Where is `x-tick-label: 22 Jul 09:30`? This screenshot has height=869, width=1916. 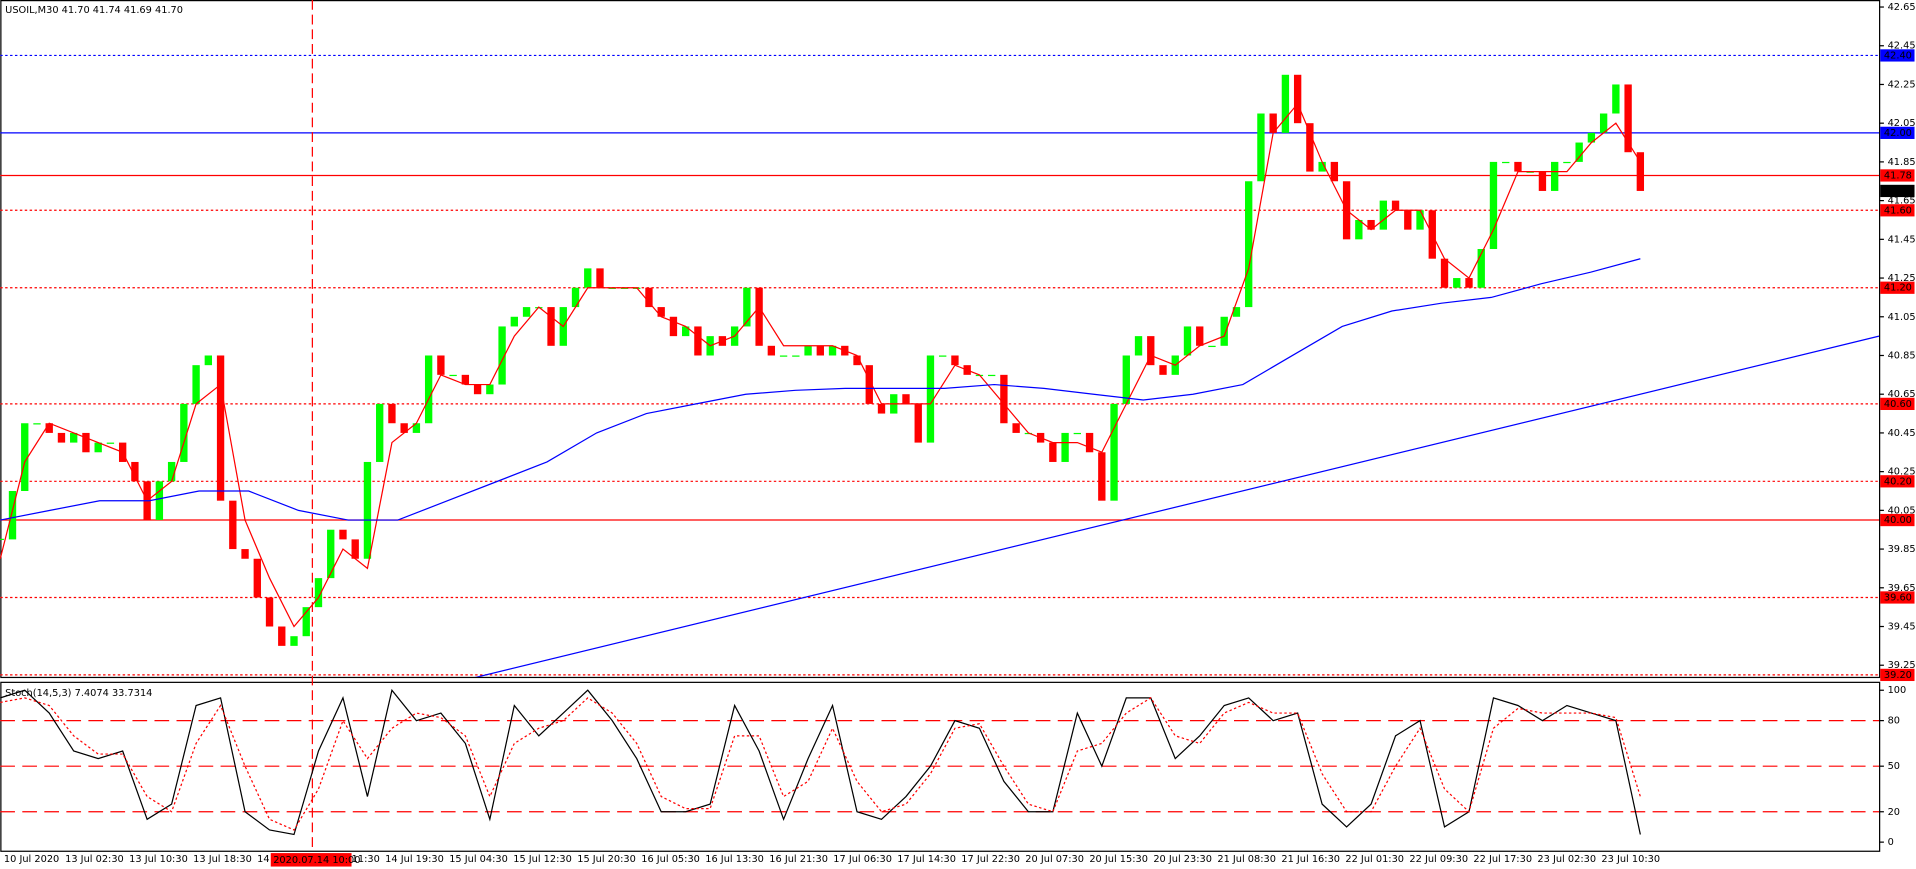
x-tick-label: 22 Jul 09:30 is located at coordinates (1438, 859).